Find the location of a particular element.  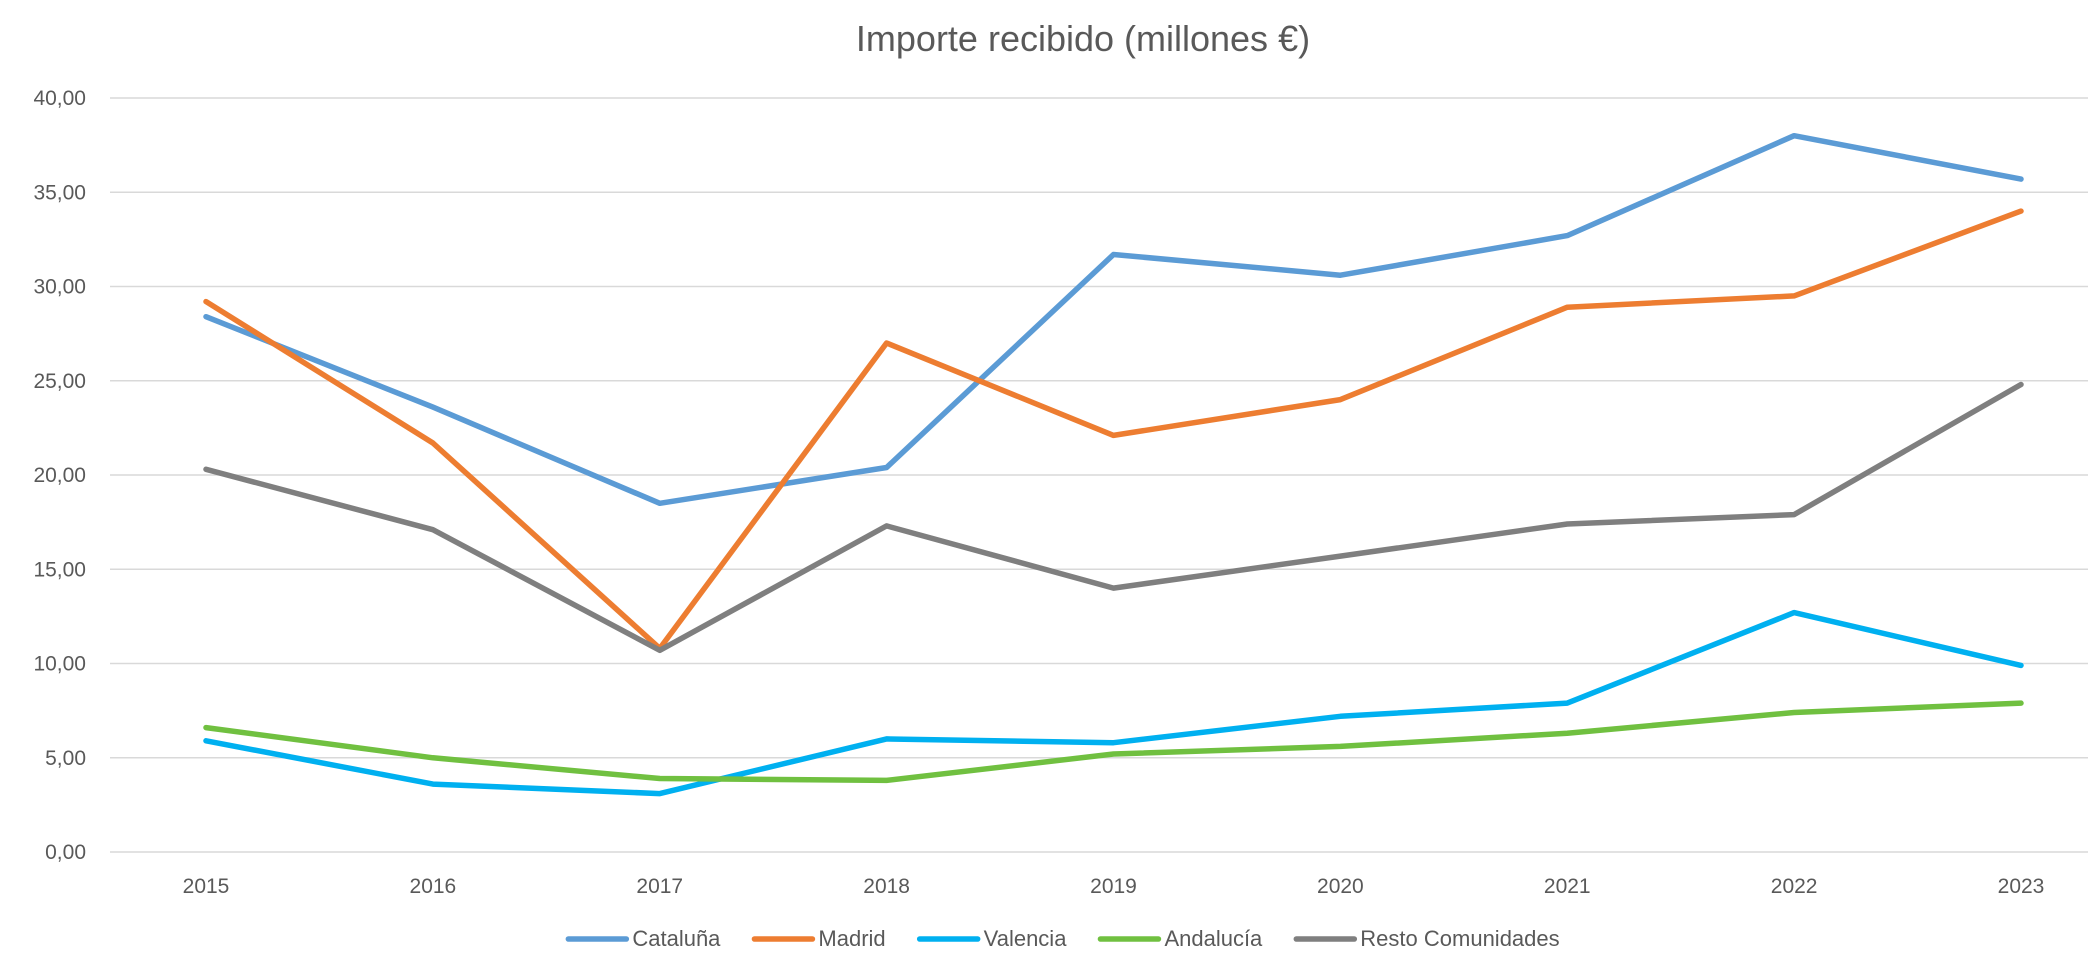

y-tick-label: 30,00 is located at coordinates (59, 287).